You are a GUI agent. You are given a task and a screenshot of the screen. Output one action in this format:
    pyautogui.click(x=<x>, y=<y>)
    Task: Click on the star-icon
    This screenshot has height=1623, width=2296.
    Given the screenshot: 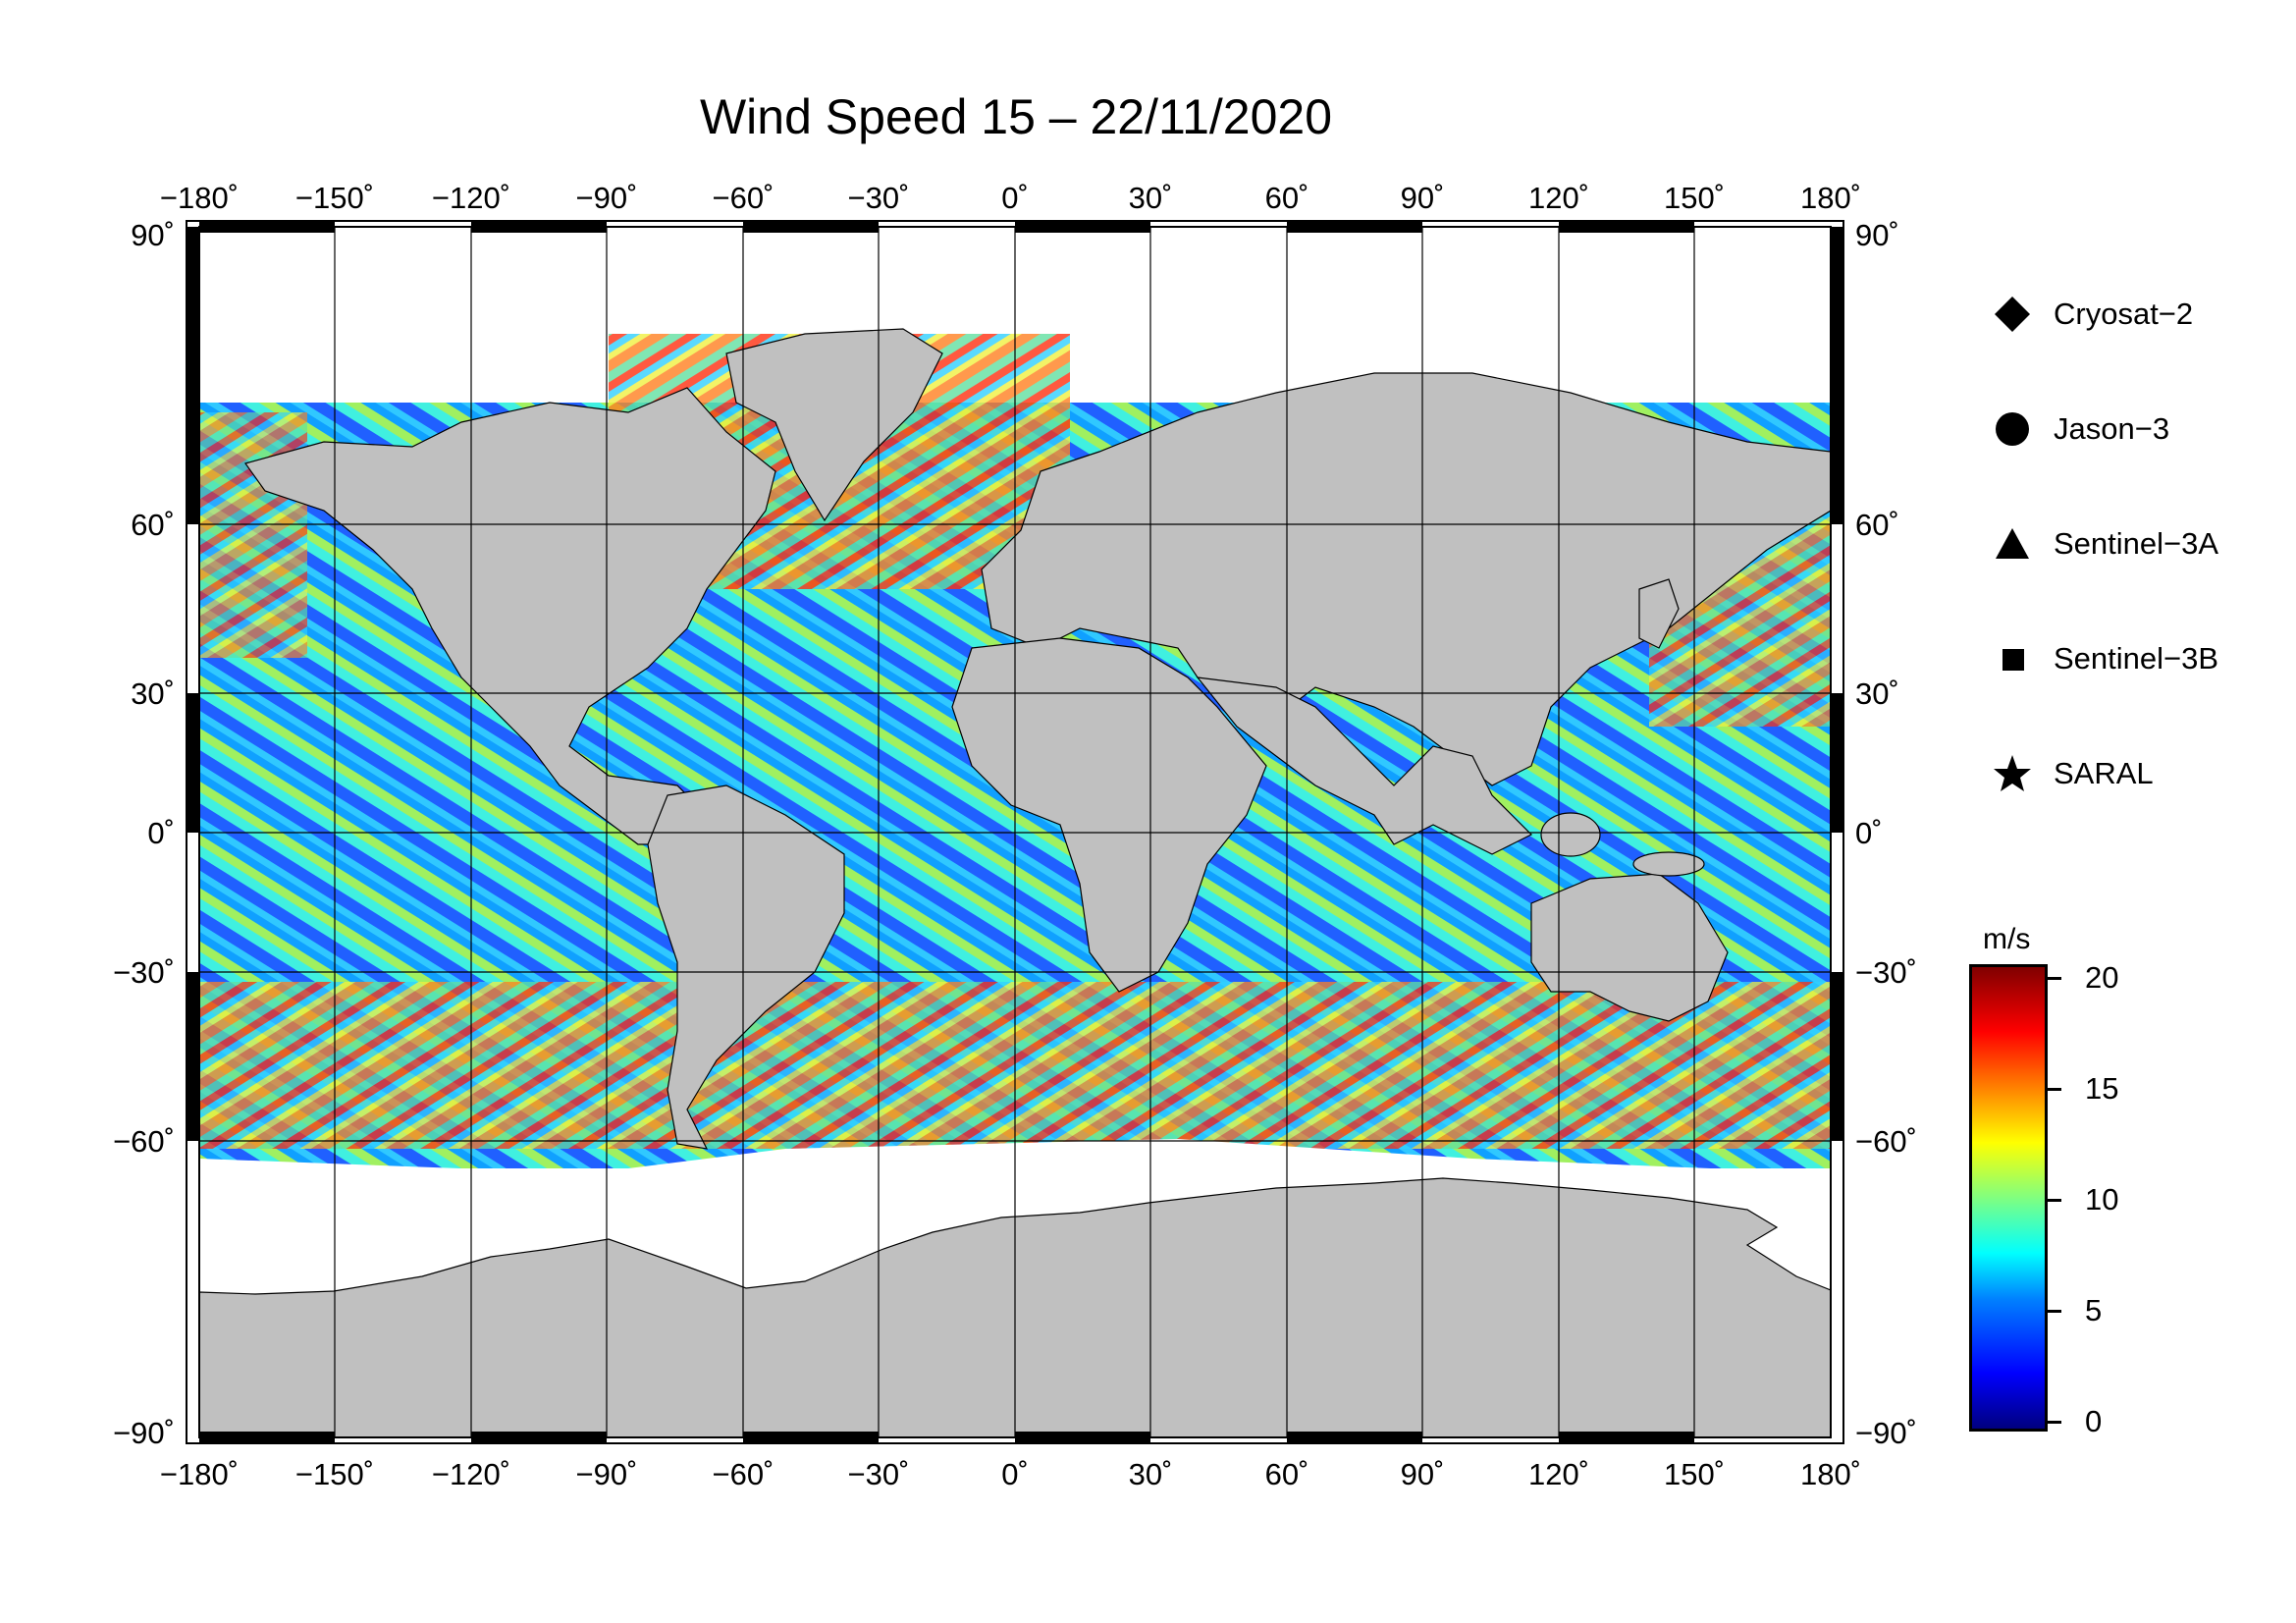 What is the action you would take?
    pyautogui.click(x=2012, y=773)
    